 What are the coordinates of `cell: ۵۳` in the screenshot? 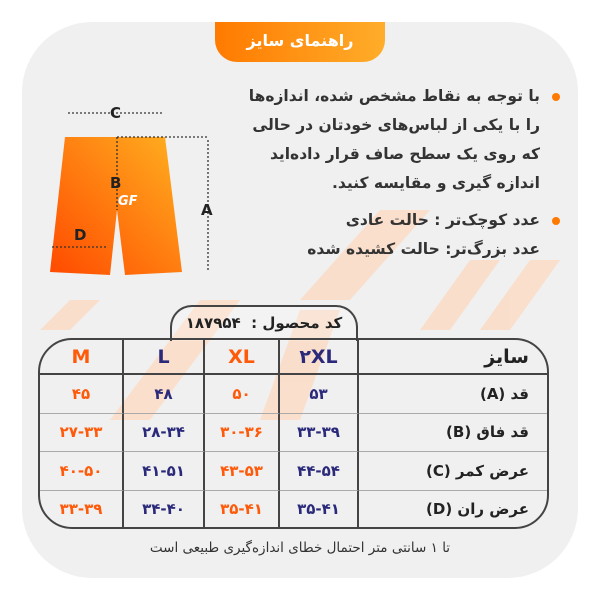 It's located at (319, 394).